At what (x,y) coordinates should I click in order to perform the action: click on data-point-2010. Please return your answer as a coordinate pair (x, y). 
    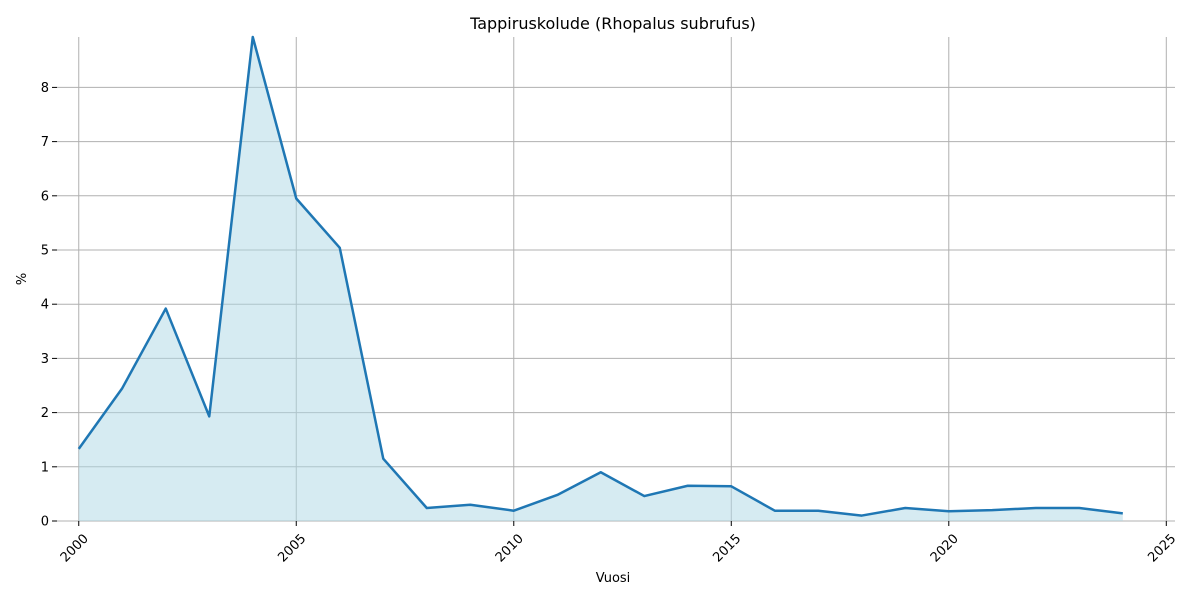
    Looking at the image, I should click on (514, 511).